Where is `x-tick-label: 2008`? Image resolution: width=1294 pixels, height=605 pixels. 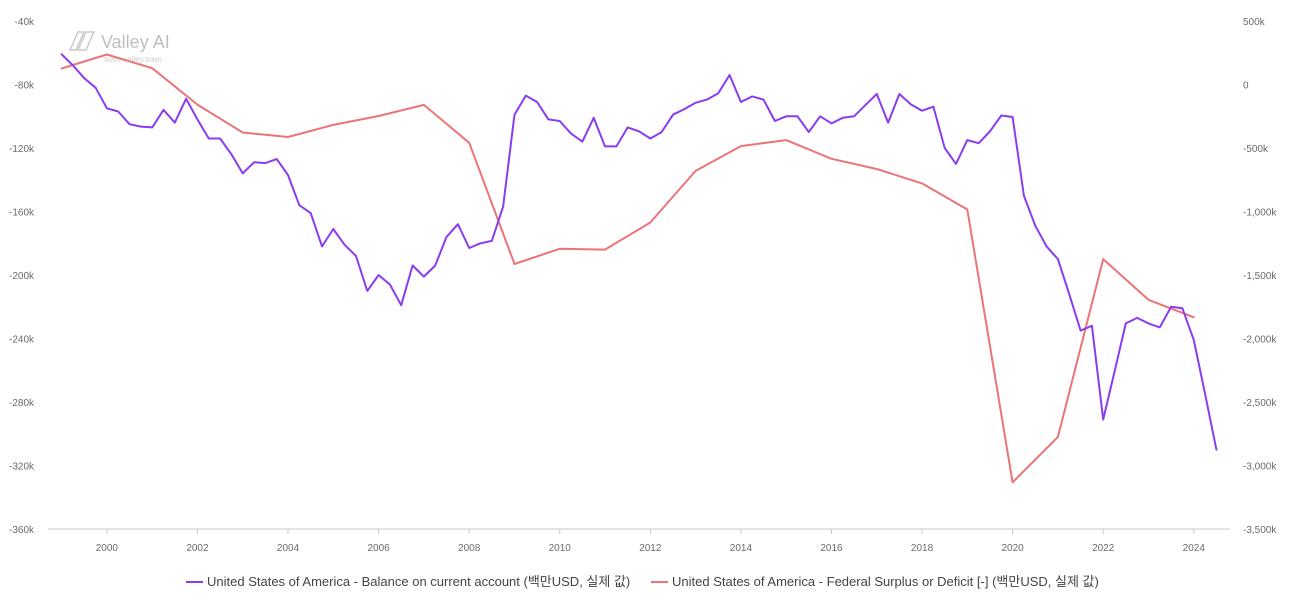 x-tick-label: 2008 is located at coordinates (469, 548).